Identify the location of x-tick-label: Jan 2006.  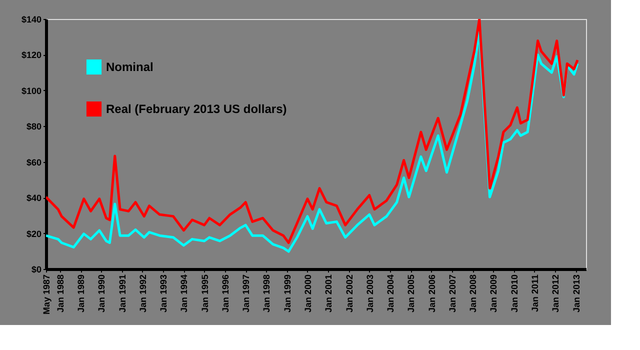
(431, 293).